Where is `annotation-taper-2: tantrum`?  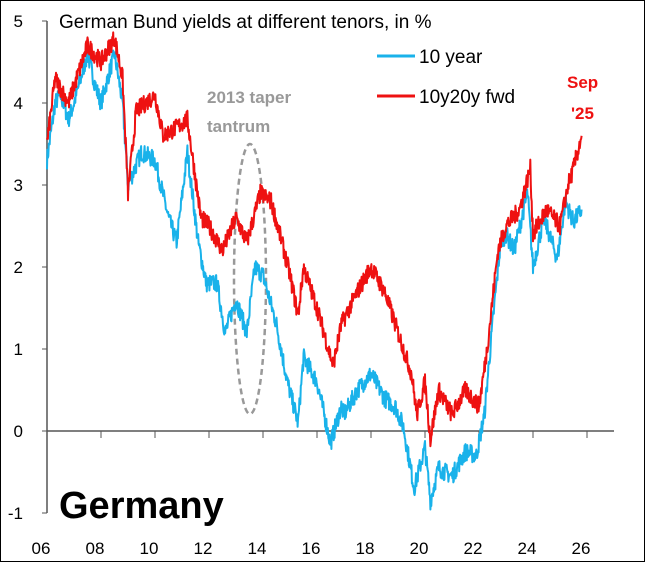
annotation-taper-2: tantrum is located at coordinates (238, 126).